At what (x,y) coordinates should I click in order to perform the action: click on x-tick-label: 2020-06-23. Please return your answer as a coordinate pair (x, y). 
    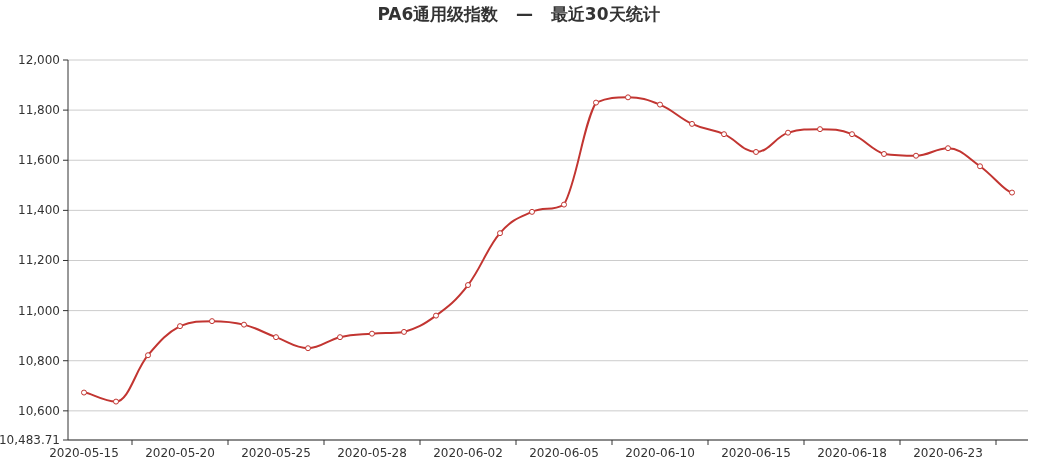
    Looking at the image, I should click on (948, 453).